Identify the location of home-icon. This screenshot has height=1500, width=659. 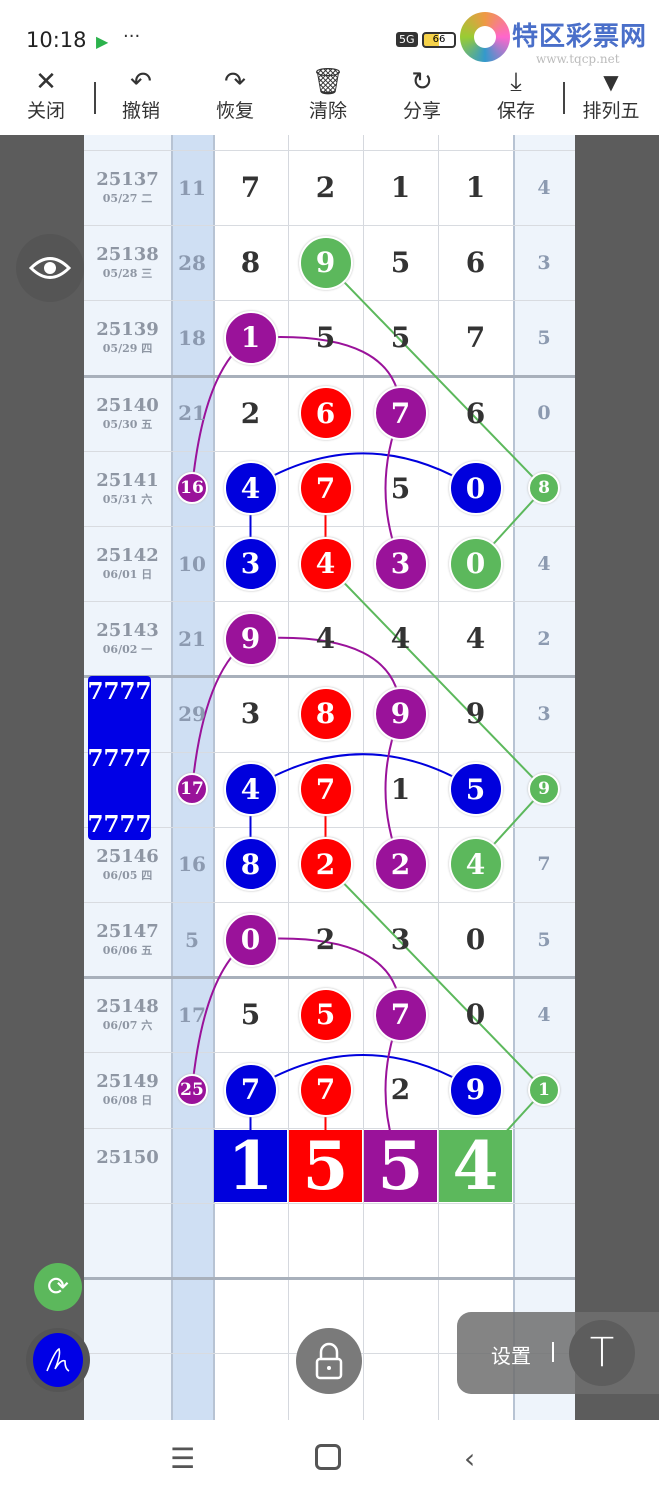
(328, 1457).